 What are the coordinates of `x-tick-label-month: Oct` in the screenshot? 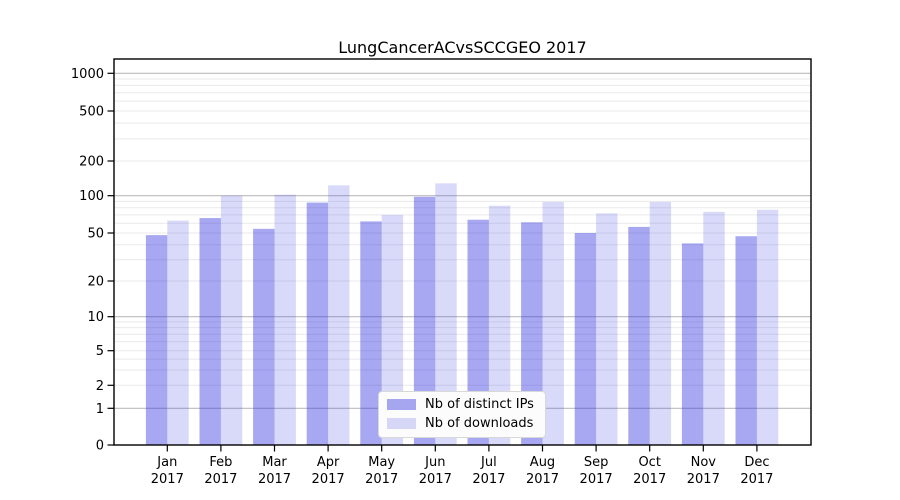 It's located at (649, 462).